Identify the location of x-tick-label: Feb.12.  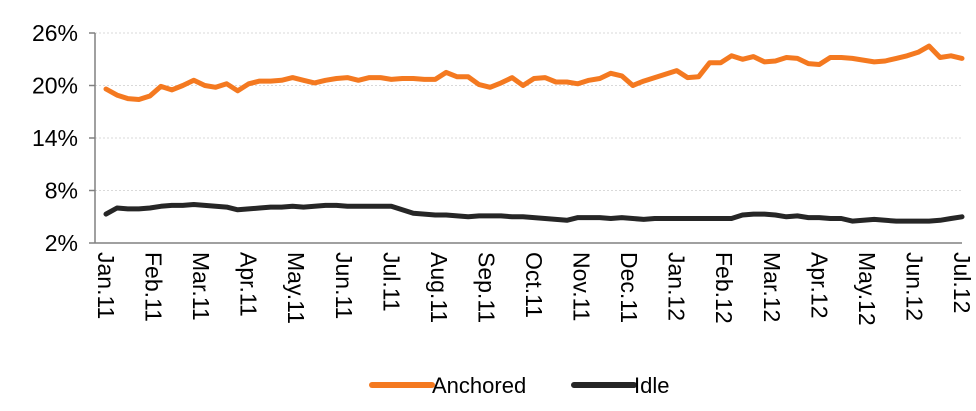
(724, 288).